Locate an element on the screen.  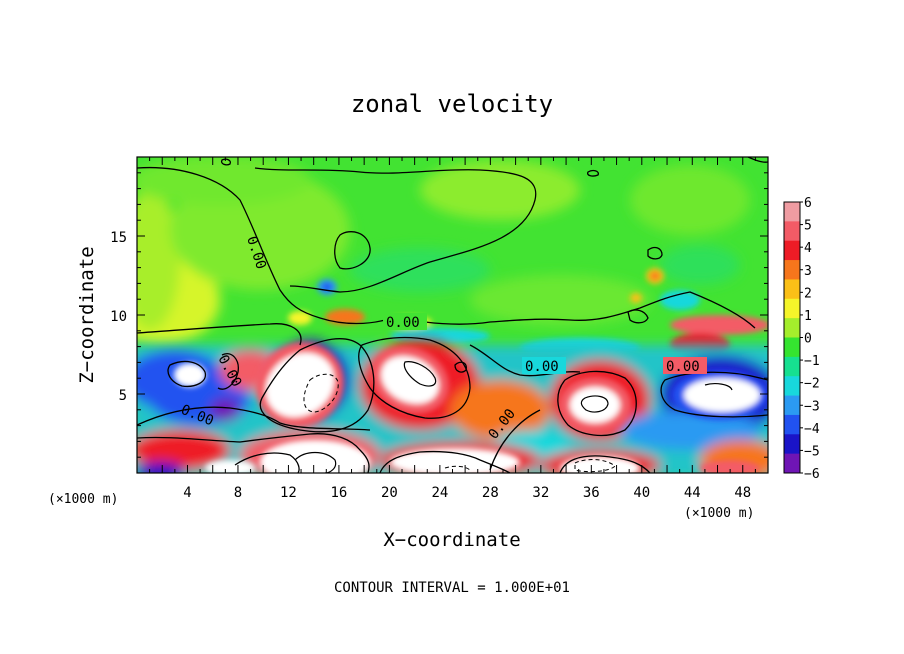
x-tick-label: 12 is located at coordinates (288, 493).